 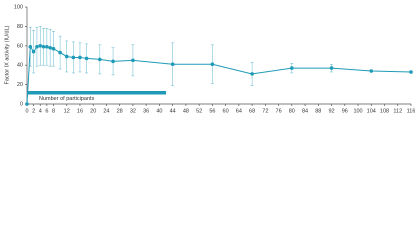 What do you see at coordinates (331, 111) in the screenshot?
I see `x-tick-label: 92` at bounding box center [331, 111].